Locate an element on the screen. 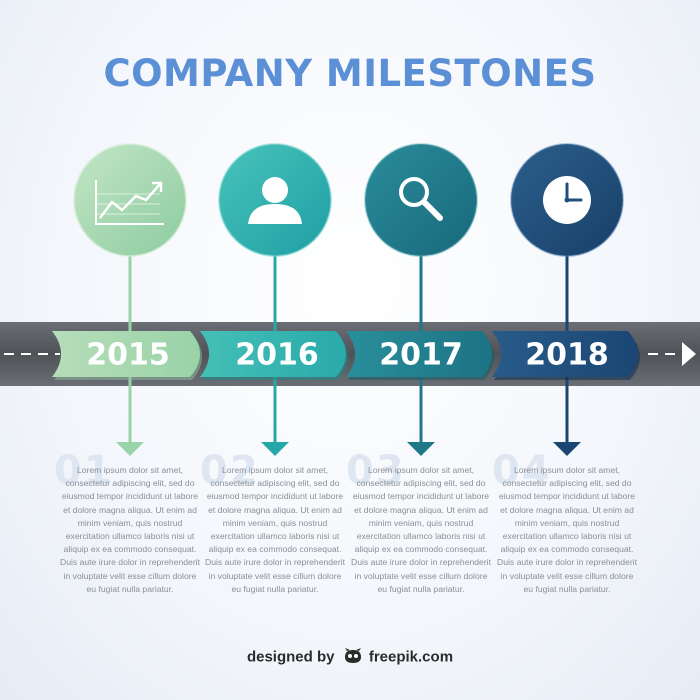 The image size is (700, 700). line-chart-icon is located at coordinates (129, 202).